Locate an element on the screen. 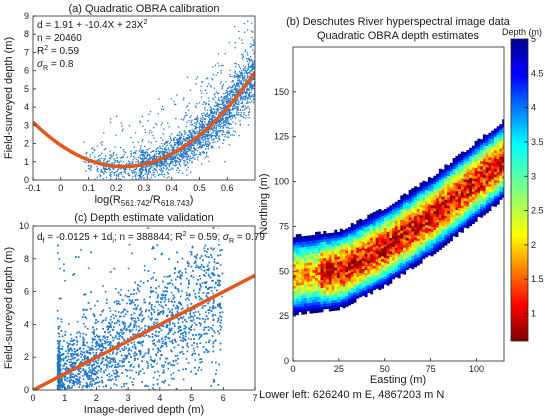 Image resolution: width=550 pixels, height=419 pixels. panel-a-title: (a) Quadratic OBRA calibration is located at coordinates (143, 9).